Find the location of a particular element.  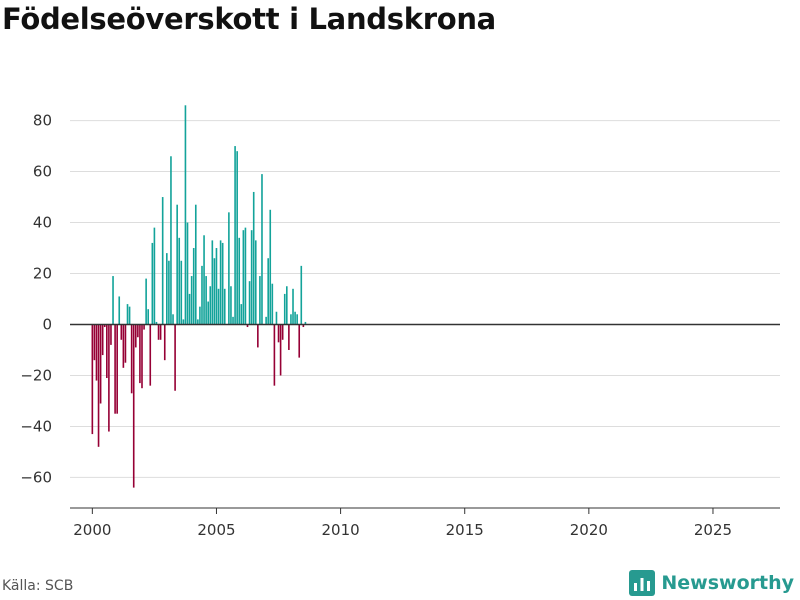

y-tick-label: 80 is located at coordinates (42, 121).